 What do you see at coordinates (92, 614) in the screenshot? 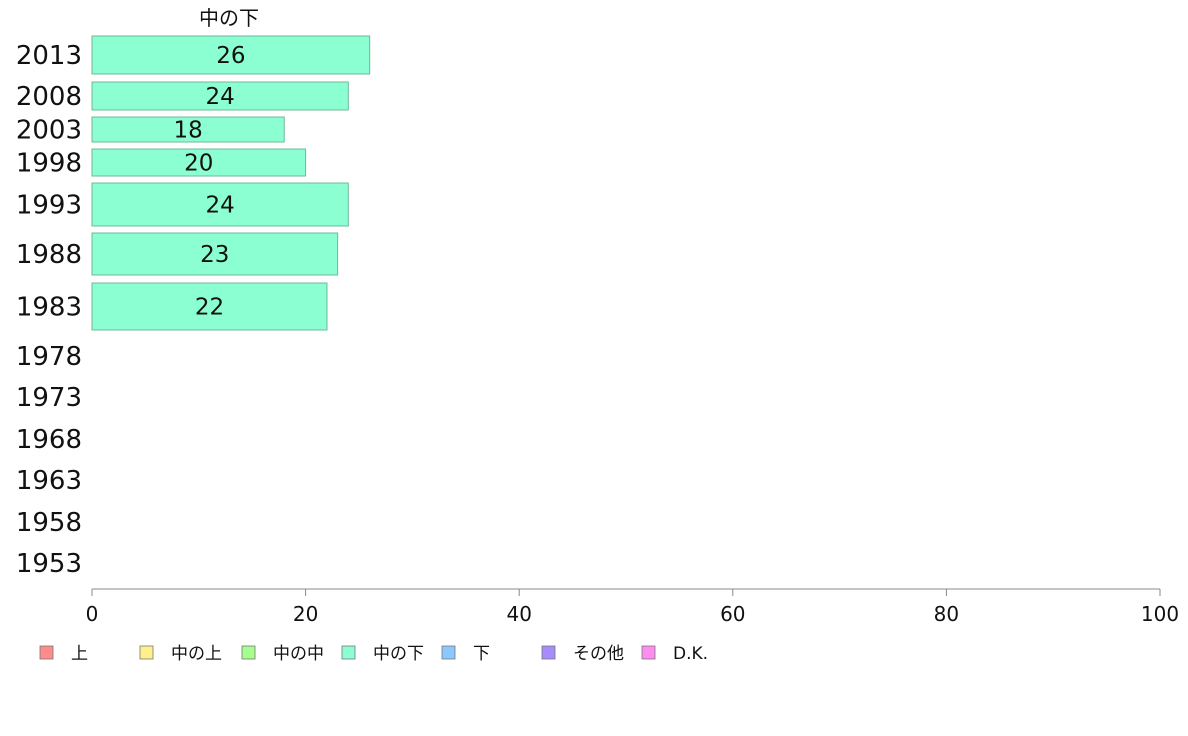
I see `x-tick-label: 0` at bounding box center [92, 614].